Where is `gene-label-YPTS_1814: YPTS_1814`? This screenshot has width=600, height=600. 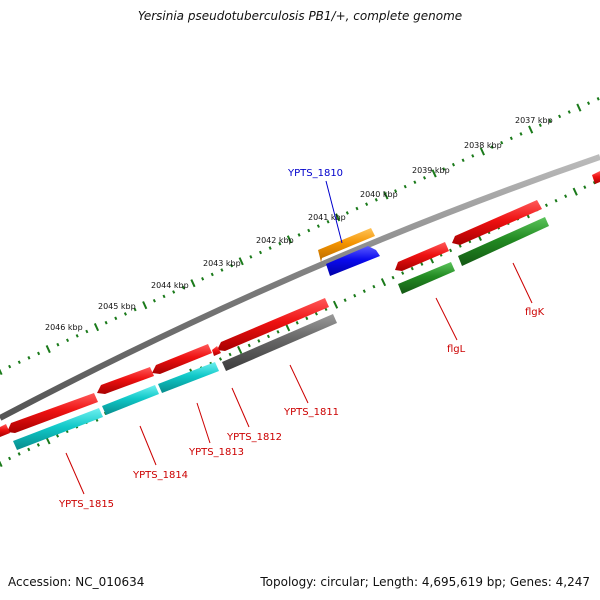
gene-label-YPTS_1814: YPTS_1814 is located at coordinates (160, 475).